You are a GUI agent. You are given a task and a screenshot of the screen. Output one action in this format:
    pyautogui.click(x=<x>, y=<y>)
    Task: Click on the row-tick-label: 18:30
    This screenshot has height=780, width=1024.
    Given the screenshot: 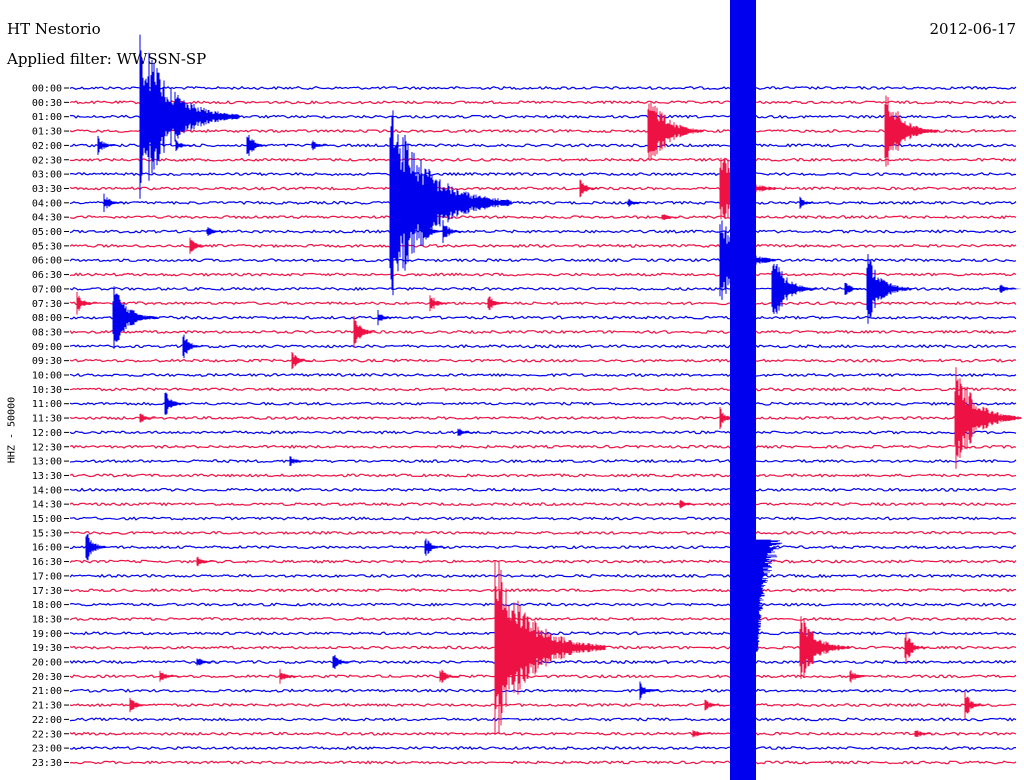 What is the action you would take?
    pyautogui.click(x=47, y=619)
    